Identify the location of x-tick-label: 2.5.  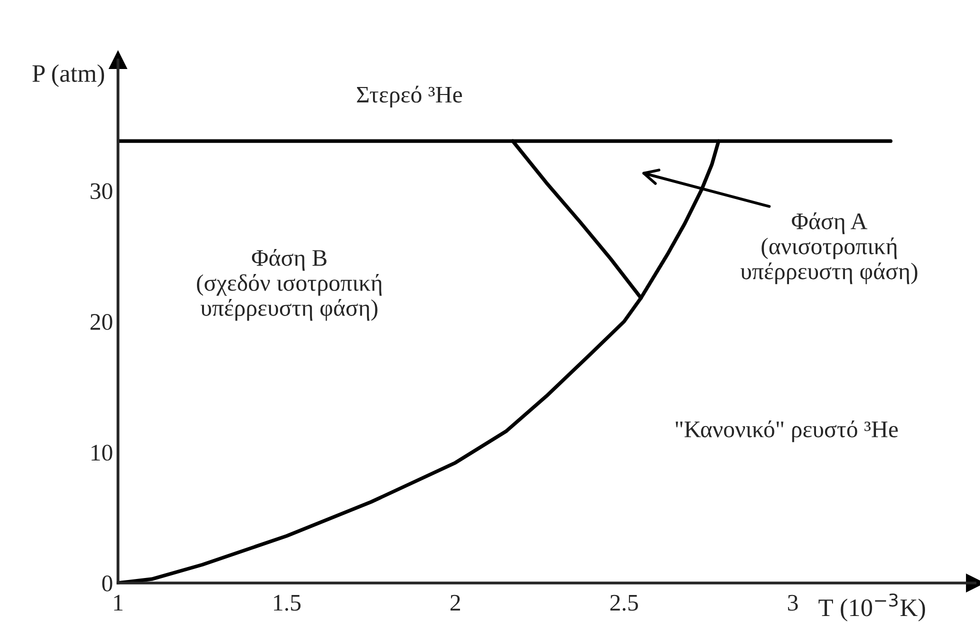
(624, 602).